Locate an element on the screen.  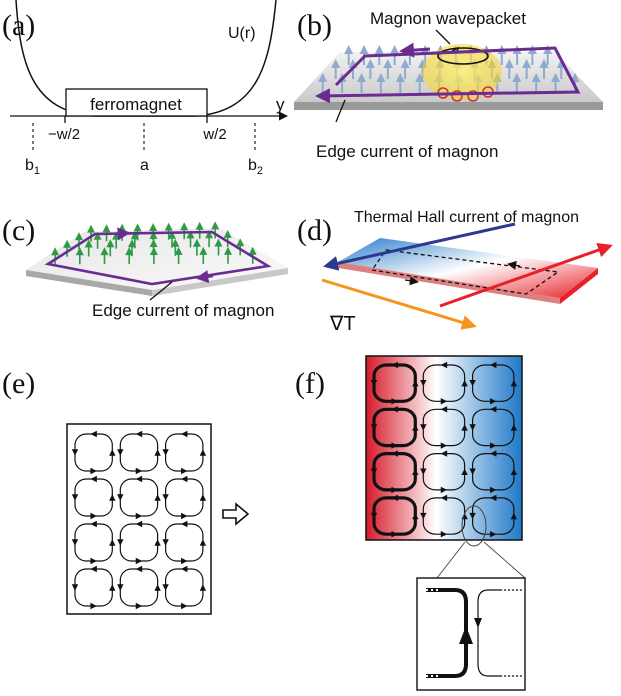
film-plate-c is located at coordinates (157, 259).